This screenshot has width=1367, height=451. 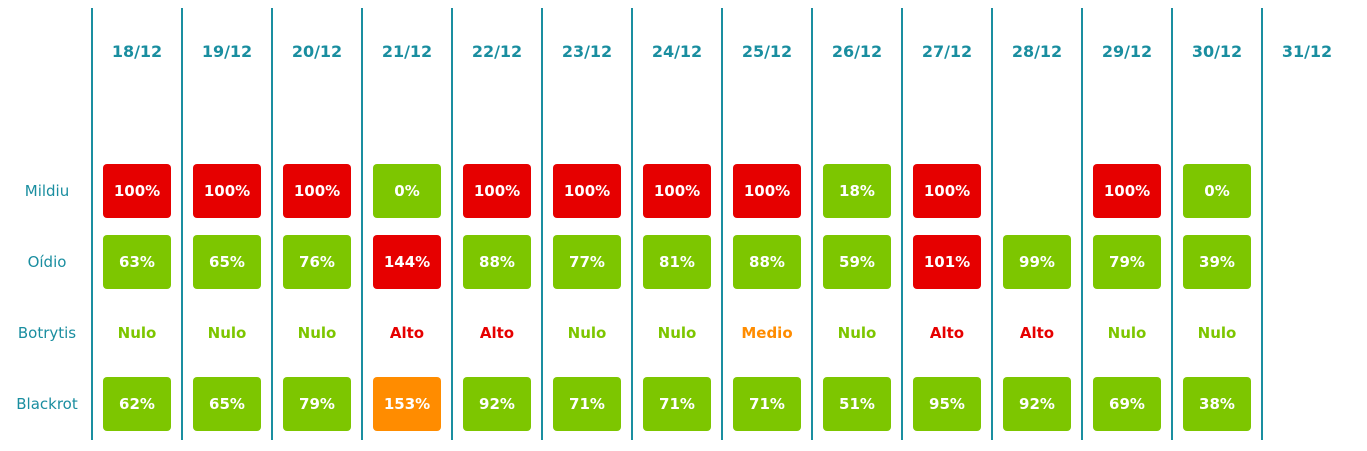 What do you see at coordinates (1127, 51) in the screenshot?
I see `date-header: 29/12` at bounding box center [1127, 51].